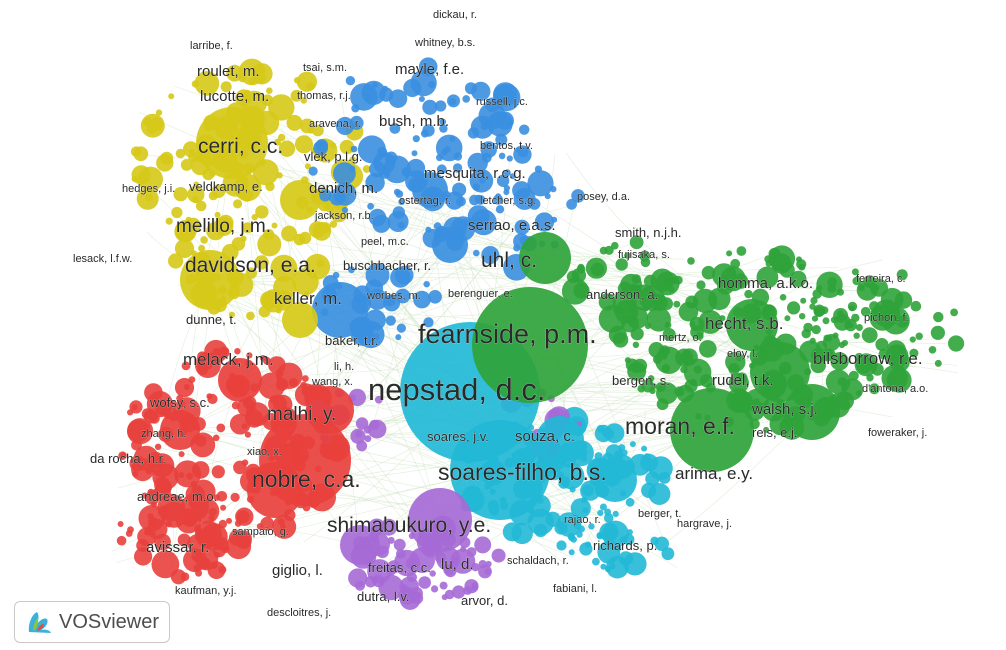  I want to click on author-label: d'antona, a.o., so click(895, 389).